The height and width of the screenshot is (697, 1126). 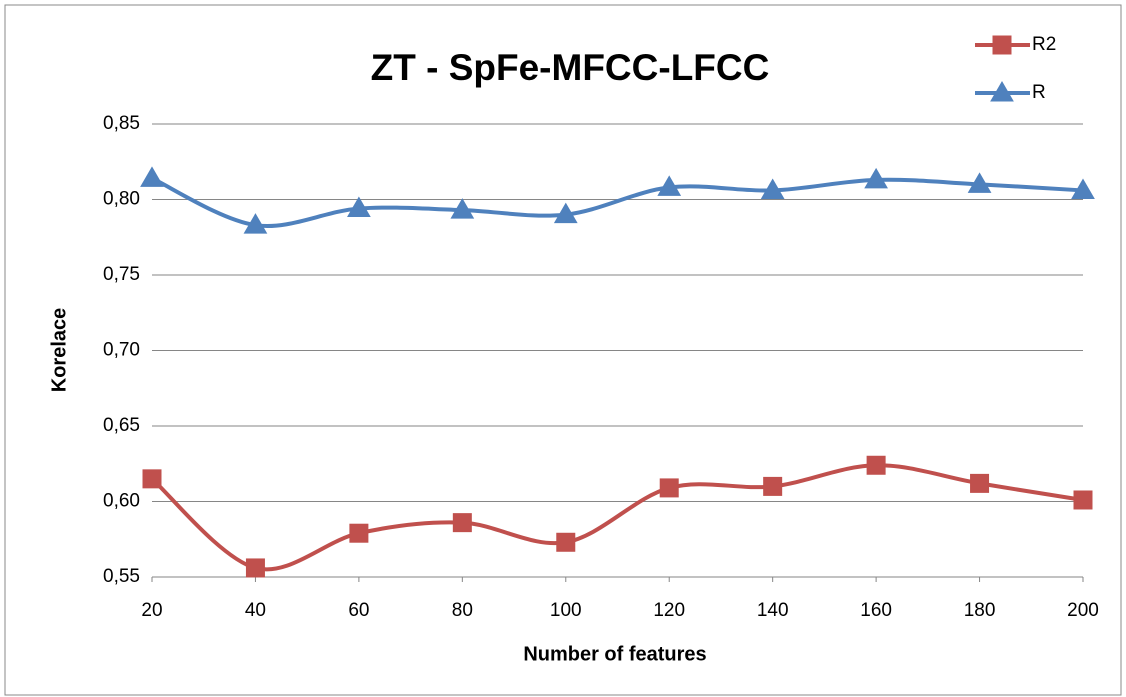 What do you see at coordinates (1044, 44) in the screenshot?
I see `legend-label: R2` at bounding box center [1044, 44].